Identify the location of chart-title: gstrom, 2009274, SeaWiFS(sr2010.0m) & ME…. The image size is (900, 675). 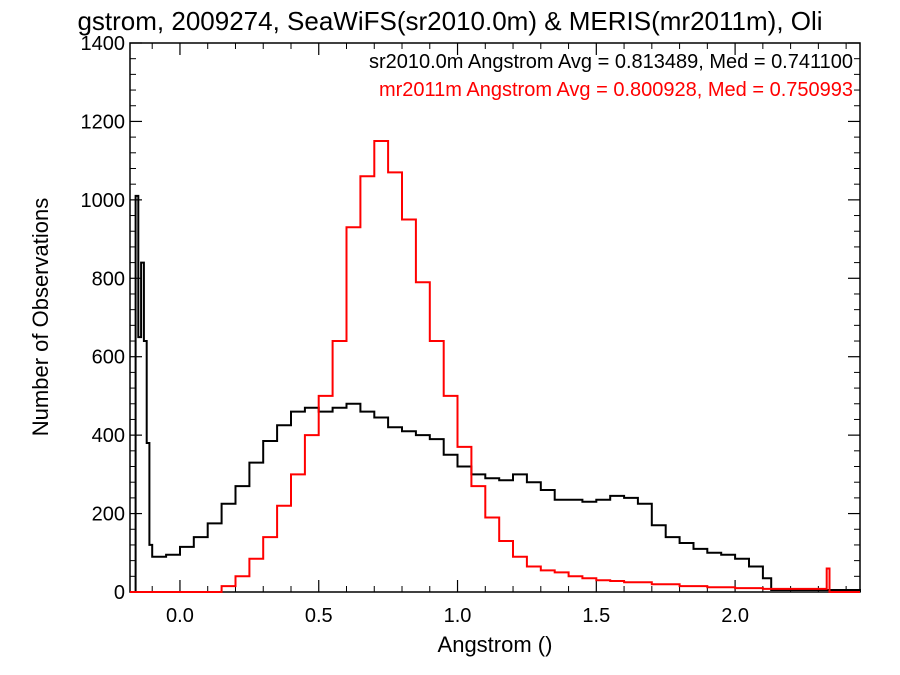
(449, 21).